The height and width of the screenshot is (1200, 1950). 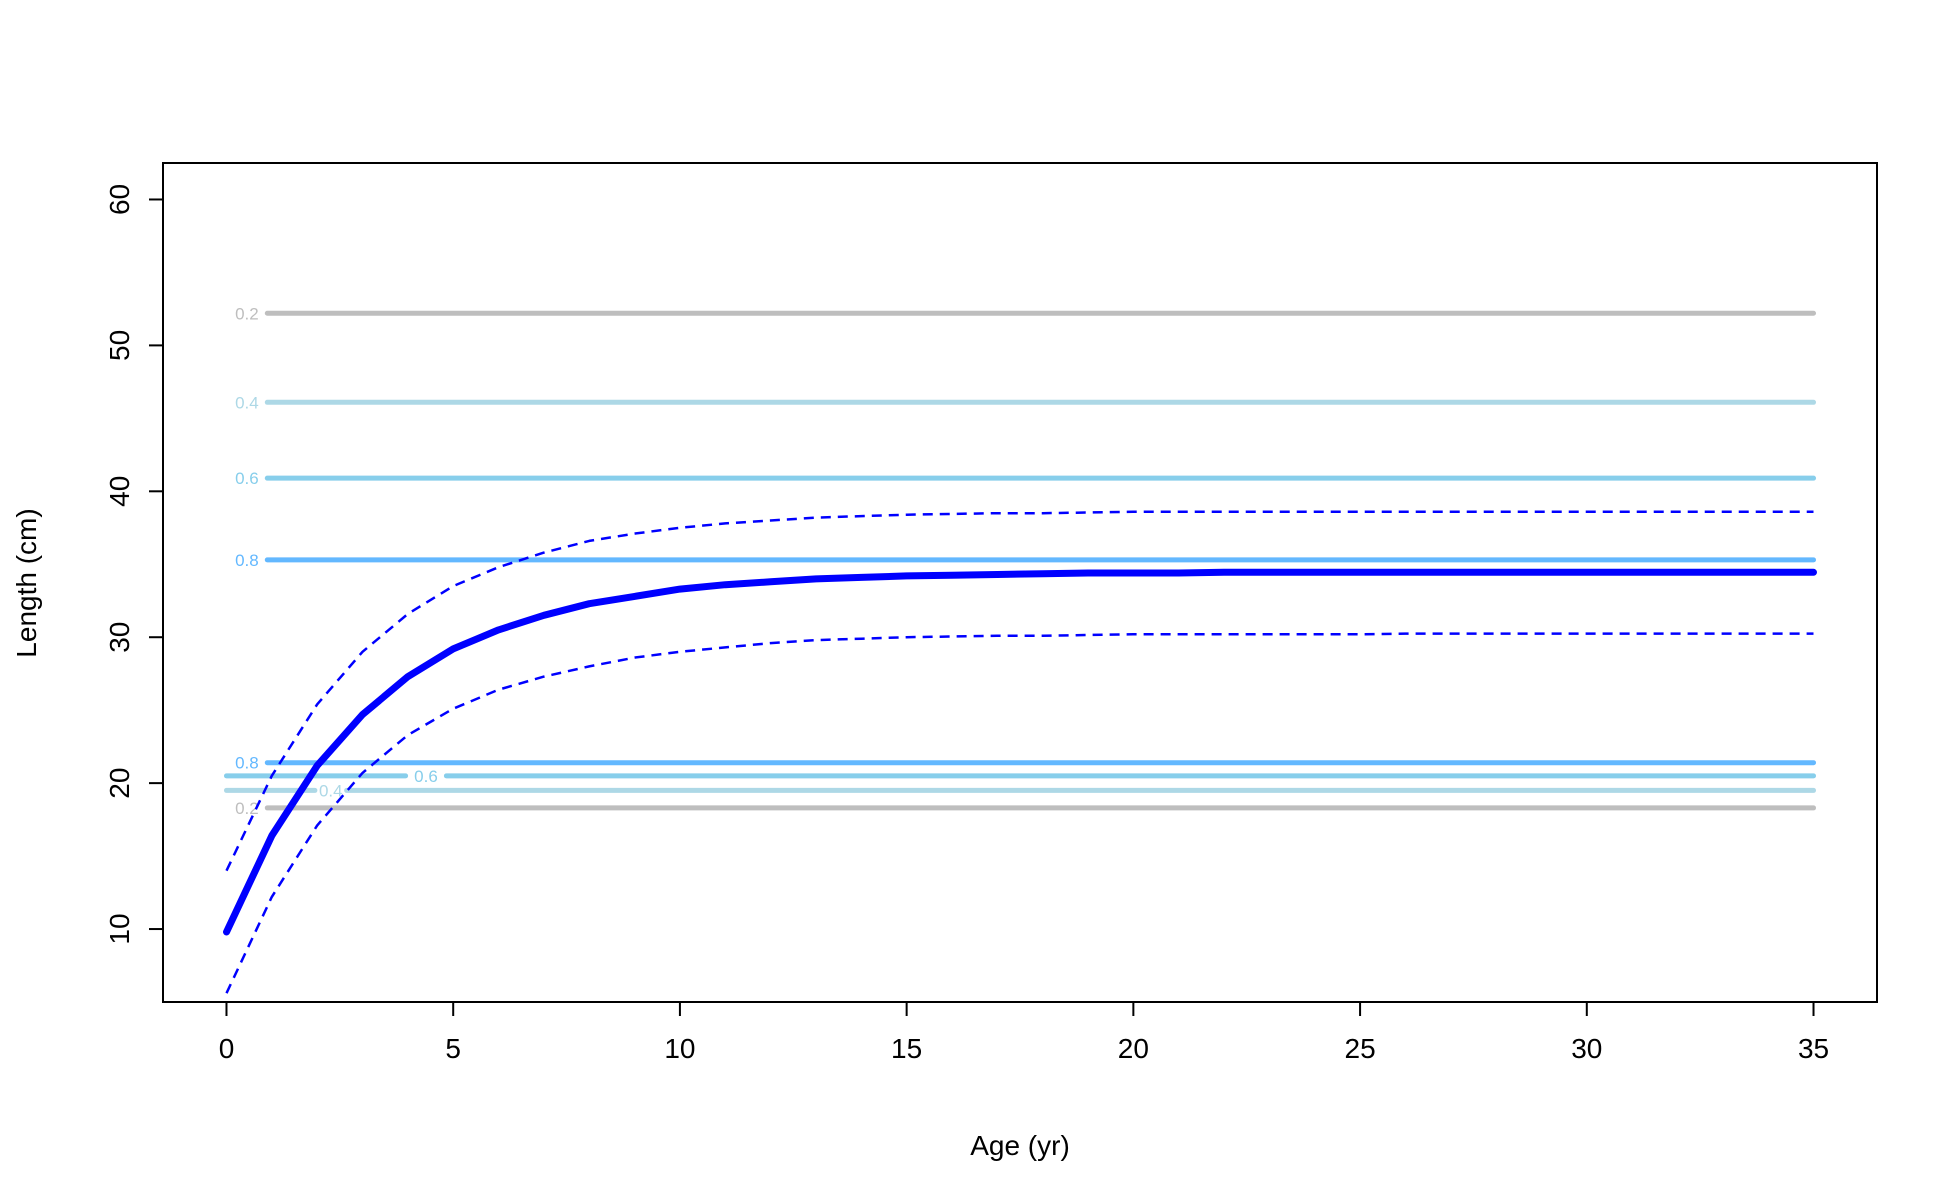 What do you see at coordinates (906, 1048) in the screenshot?
I see `x-tick-label: 15` at bounding box center [906, 1048].